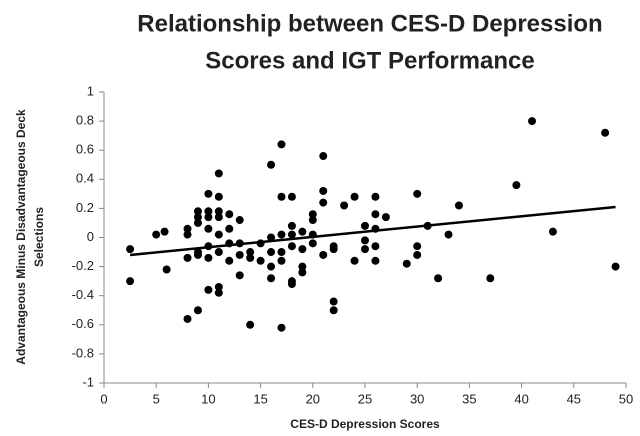 The width and height of the screenshot is (640, 436). I want to click on y-tick-label: 1, so click(90, 90).